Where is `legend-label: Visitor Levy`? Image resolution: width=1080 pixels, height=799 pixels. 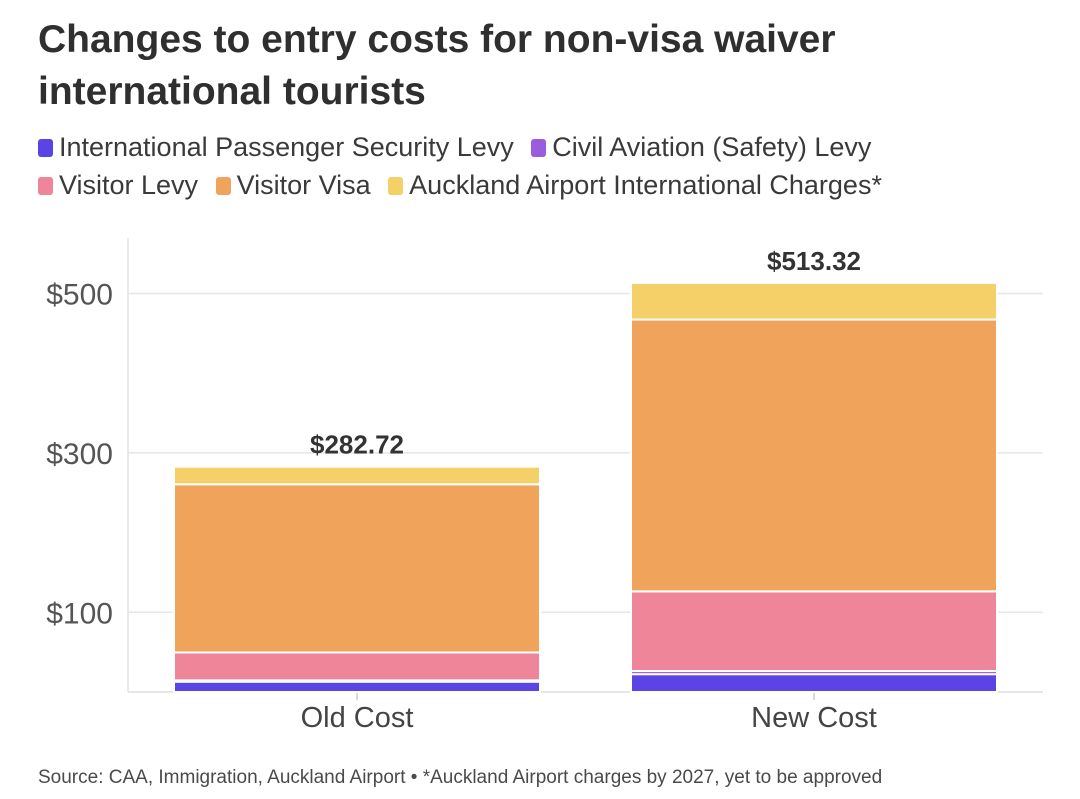 legend-label: Visitor Levy is located at coordinates (129, 185).